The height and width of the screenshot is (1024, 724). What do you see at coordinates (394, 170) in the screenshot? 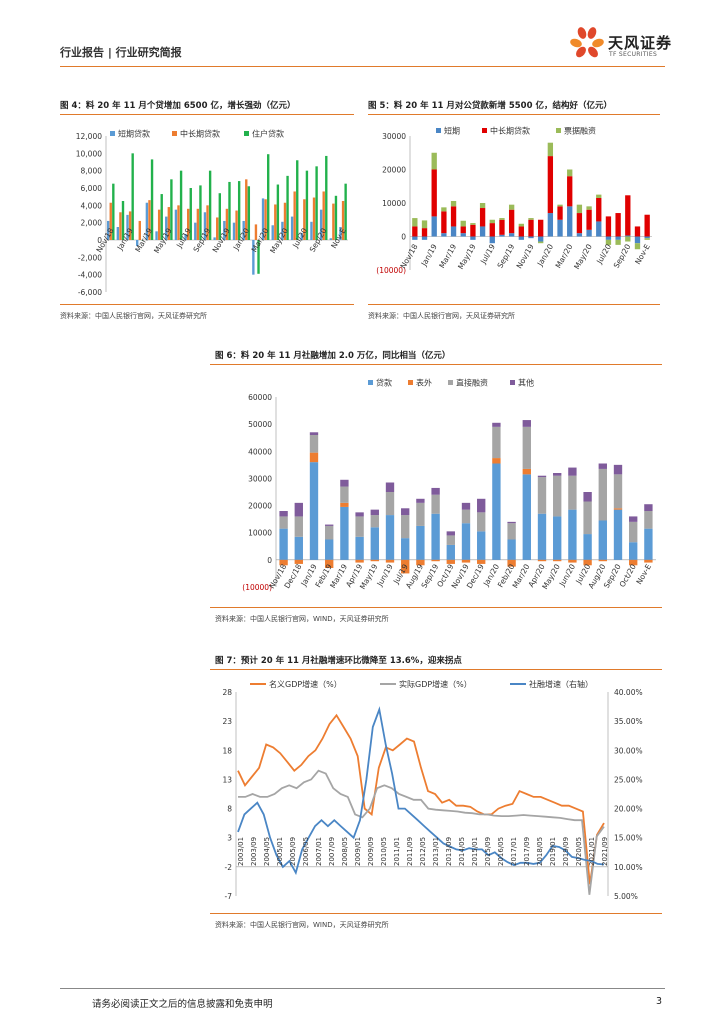
I see `fig5-ytick: 20000` at bounding box center [394, 170].